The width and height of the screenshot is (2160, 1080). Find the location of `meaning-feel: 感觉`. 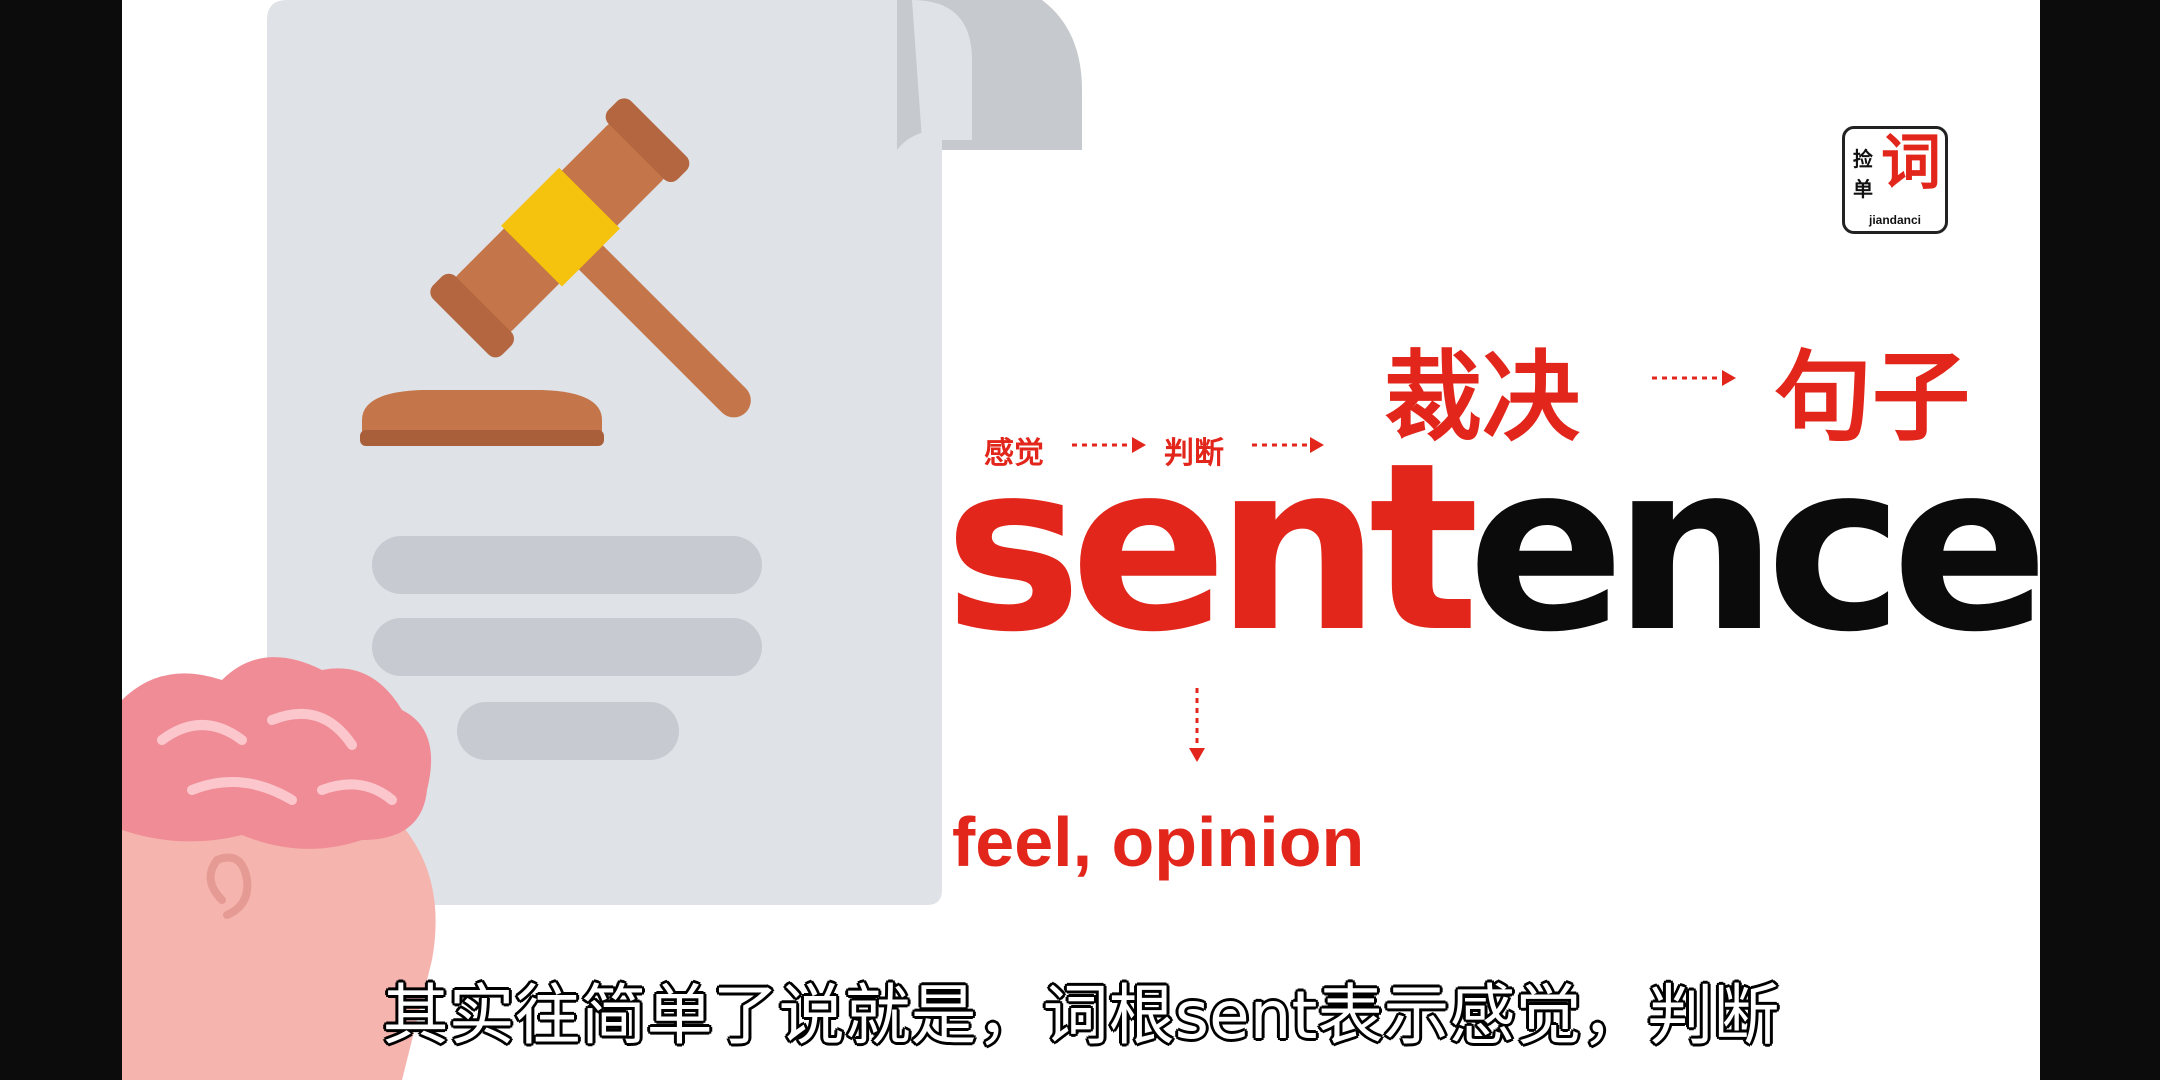

meaning-feel: 感觉 is located at coordinates (1014, 453).